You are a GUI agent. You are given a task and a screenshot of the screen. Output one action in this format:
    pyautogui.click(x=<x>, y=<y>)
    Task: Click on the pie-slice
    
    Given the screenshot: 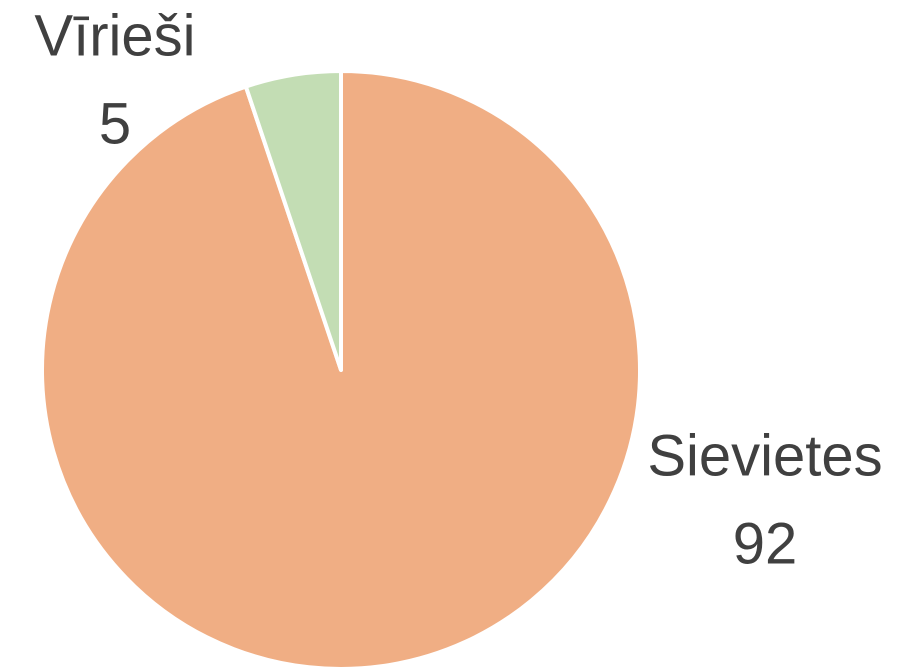 What is the action you would take?
    pyautogui.click(x=293, y=220)
    